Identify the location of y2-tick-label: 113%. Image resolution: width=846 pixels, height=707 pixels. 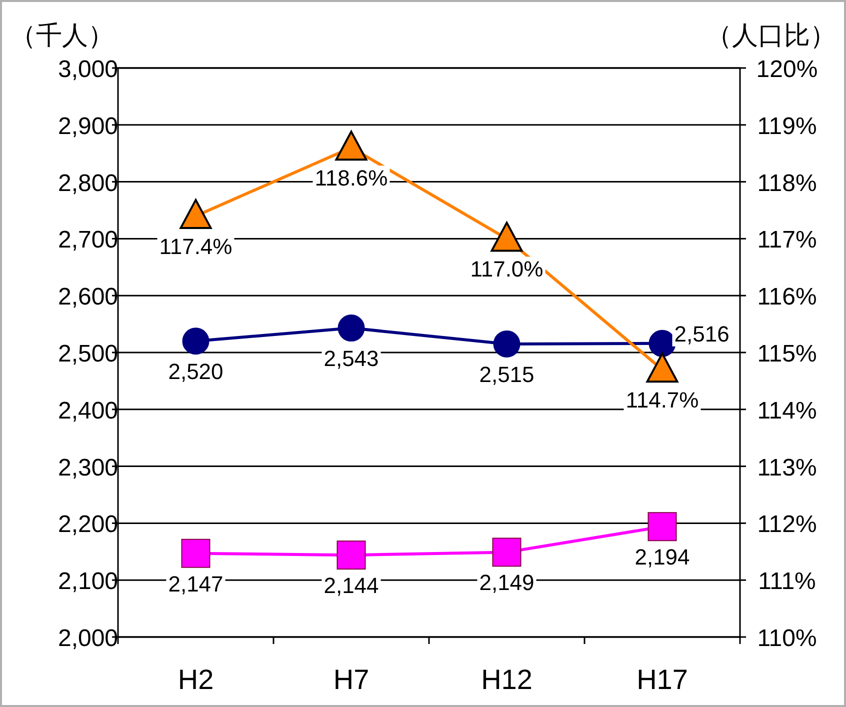
(787, 468).